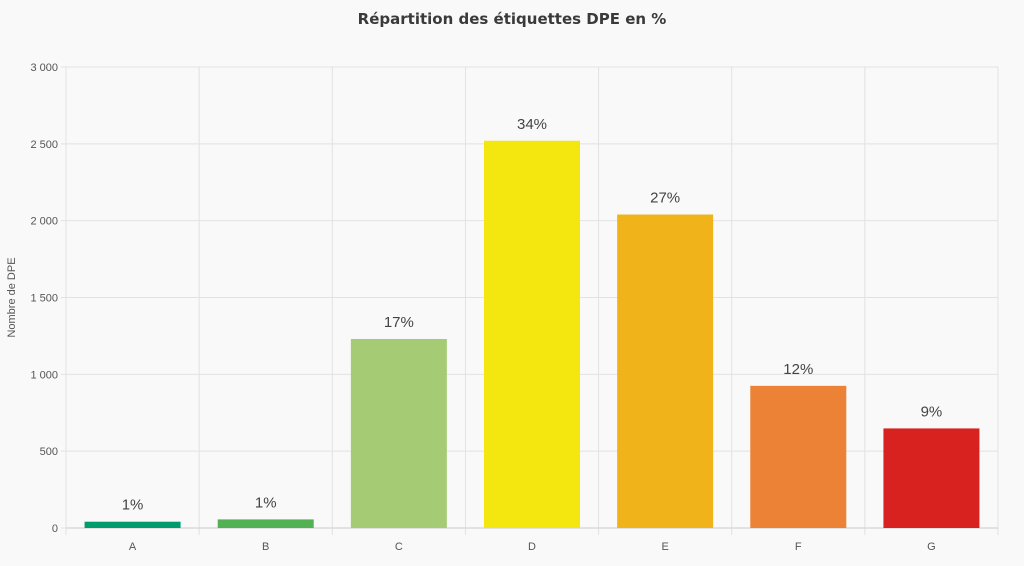 The height and width of the screenshot is (566, 1024). I want to click on bar-b, so click(265, 523).